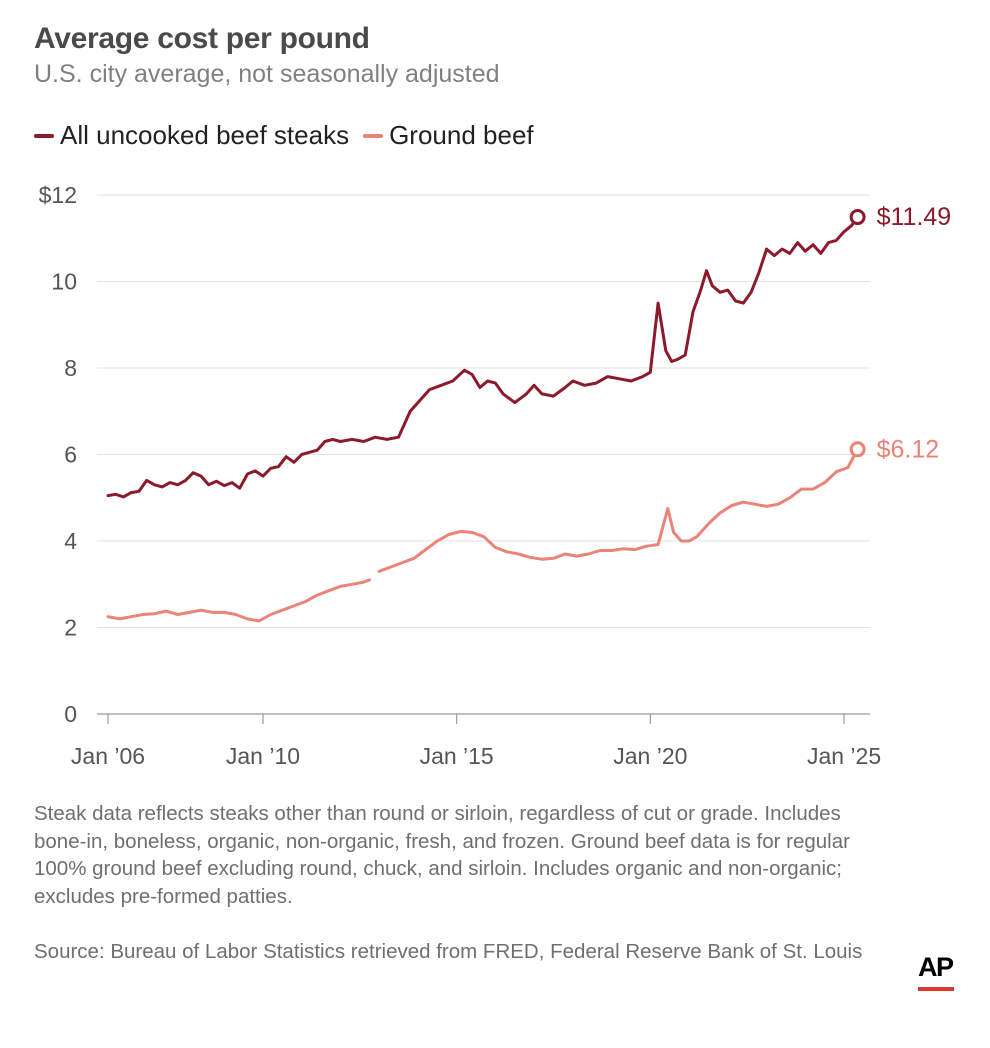 Image resolution: width=990 pixels, height=1048 pixels. Describe the element at coordinates (108, 756) in the screenshot. I see `x-tick-label: Jan ’06` at that location.